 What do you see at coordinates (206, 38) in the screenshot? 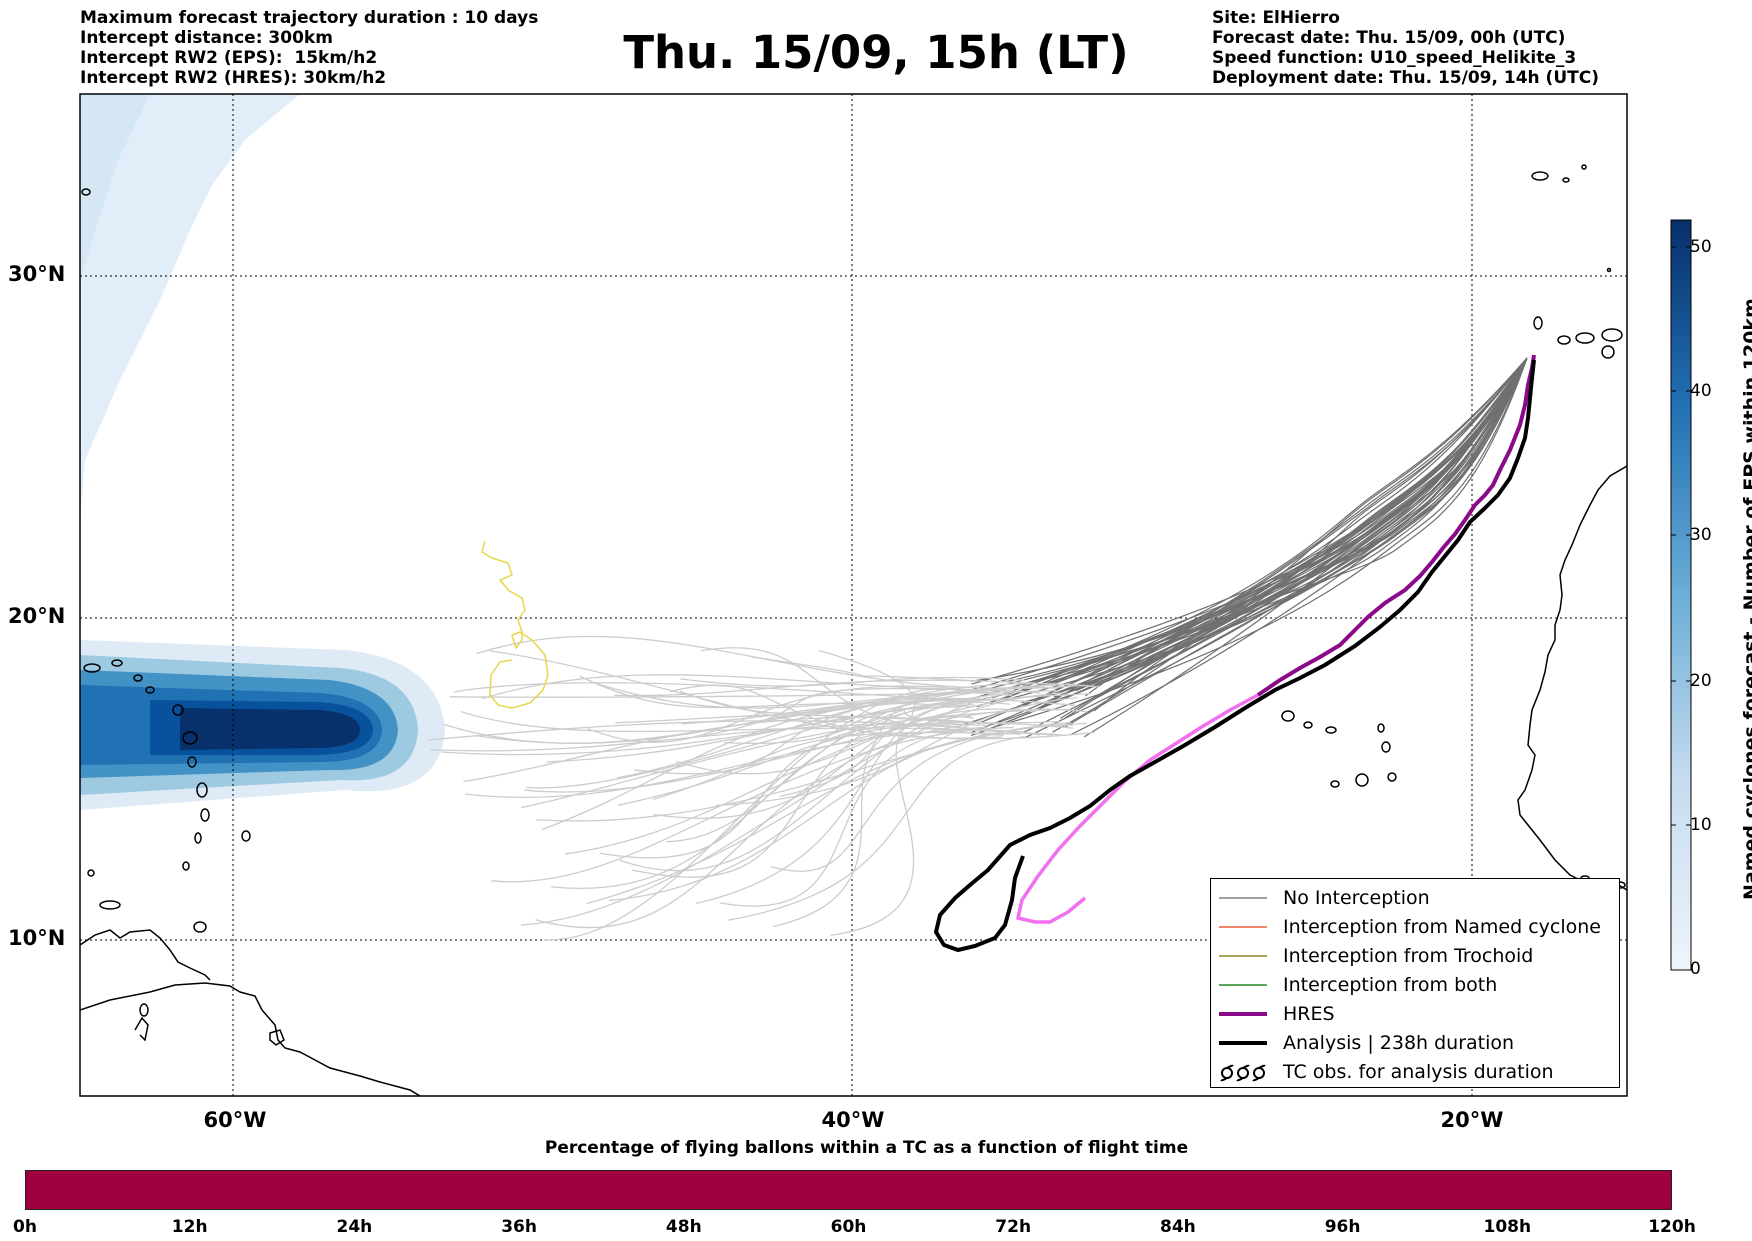
I see `meta-intercept-distance: Intercept distance: 300km` at bounding box center [206, 38].